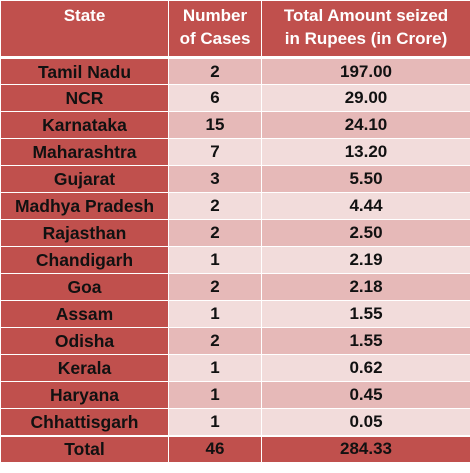 This screenshot has width=470, height=473. What do you see at coordinates (215, 15) in the screenshot?
I see `header-cases-line1: Number` at bounding box center [215, 15].